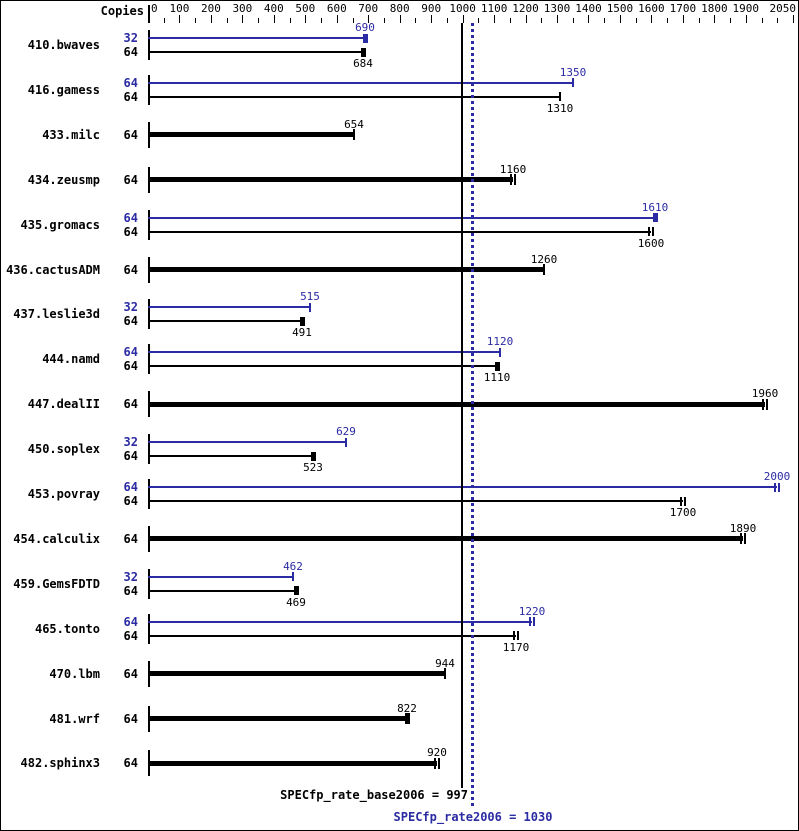 Image resolution: width=799 pixels, height=831 pixels. What do you see at coordinates (71, 359) in the screenshot?
I see `benchmark-label: 444.namd` at bounding box center [71, 359].